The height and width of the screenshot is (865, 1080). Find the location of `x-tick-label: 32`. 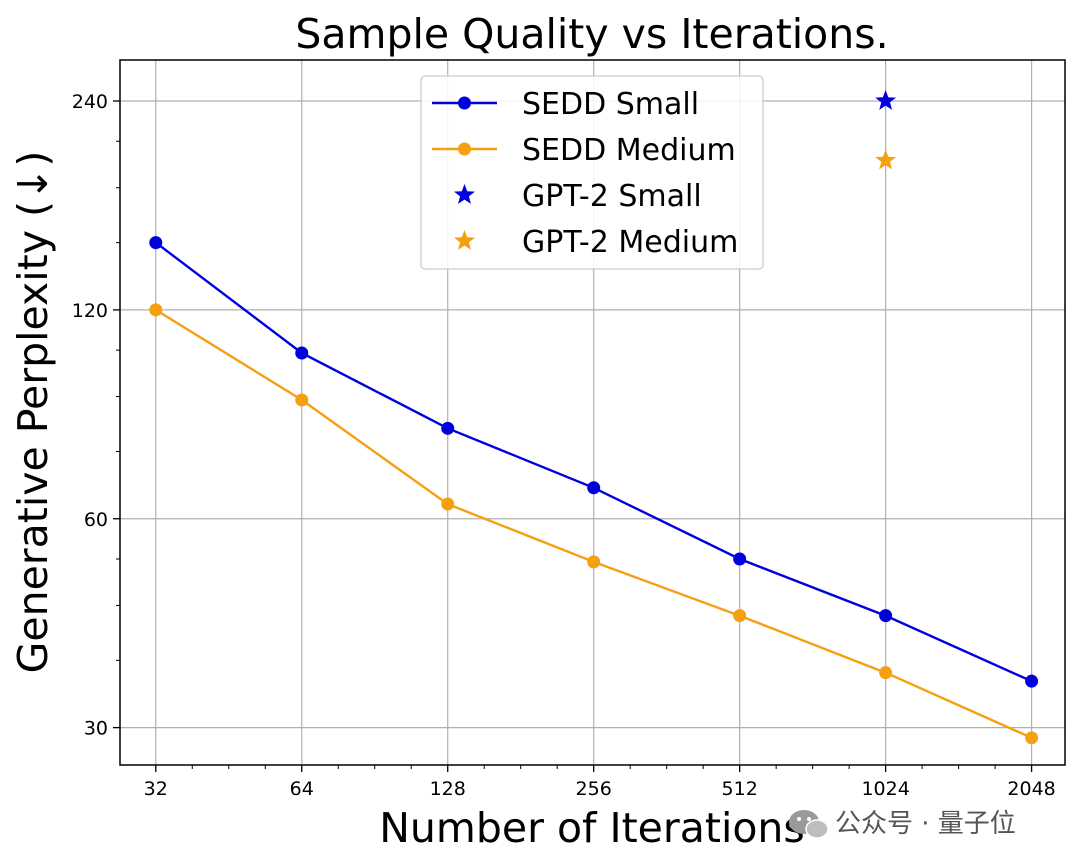

x-tick-label: 32 is located at coordinates (156, 789).